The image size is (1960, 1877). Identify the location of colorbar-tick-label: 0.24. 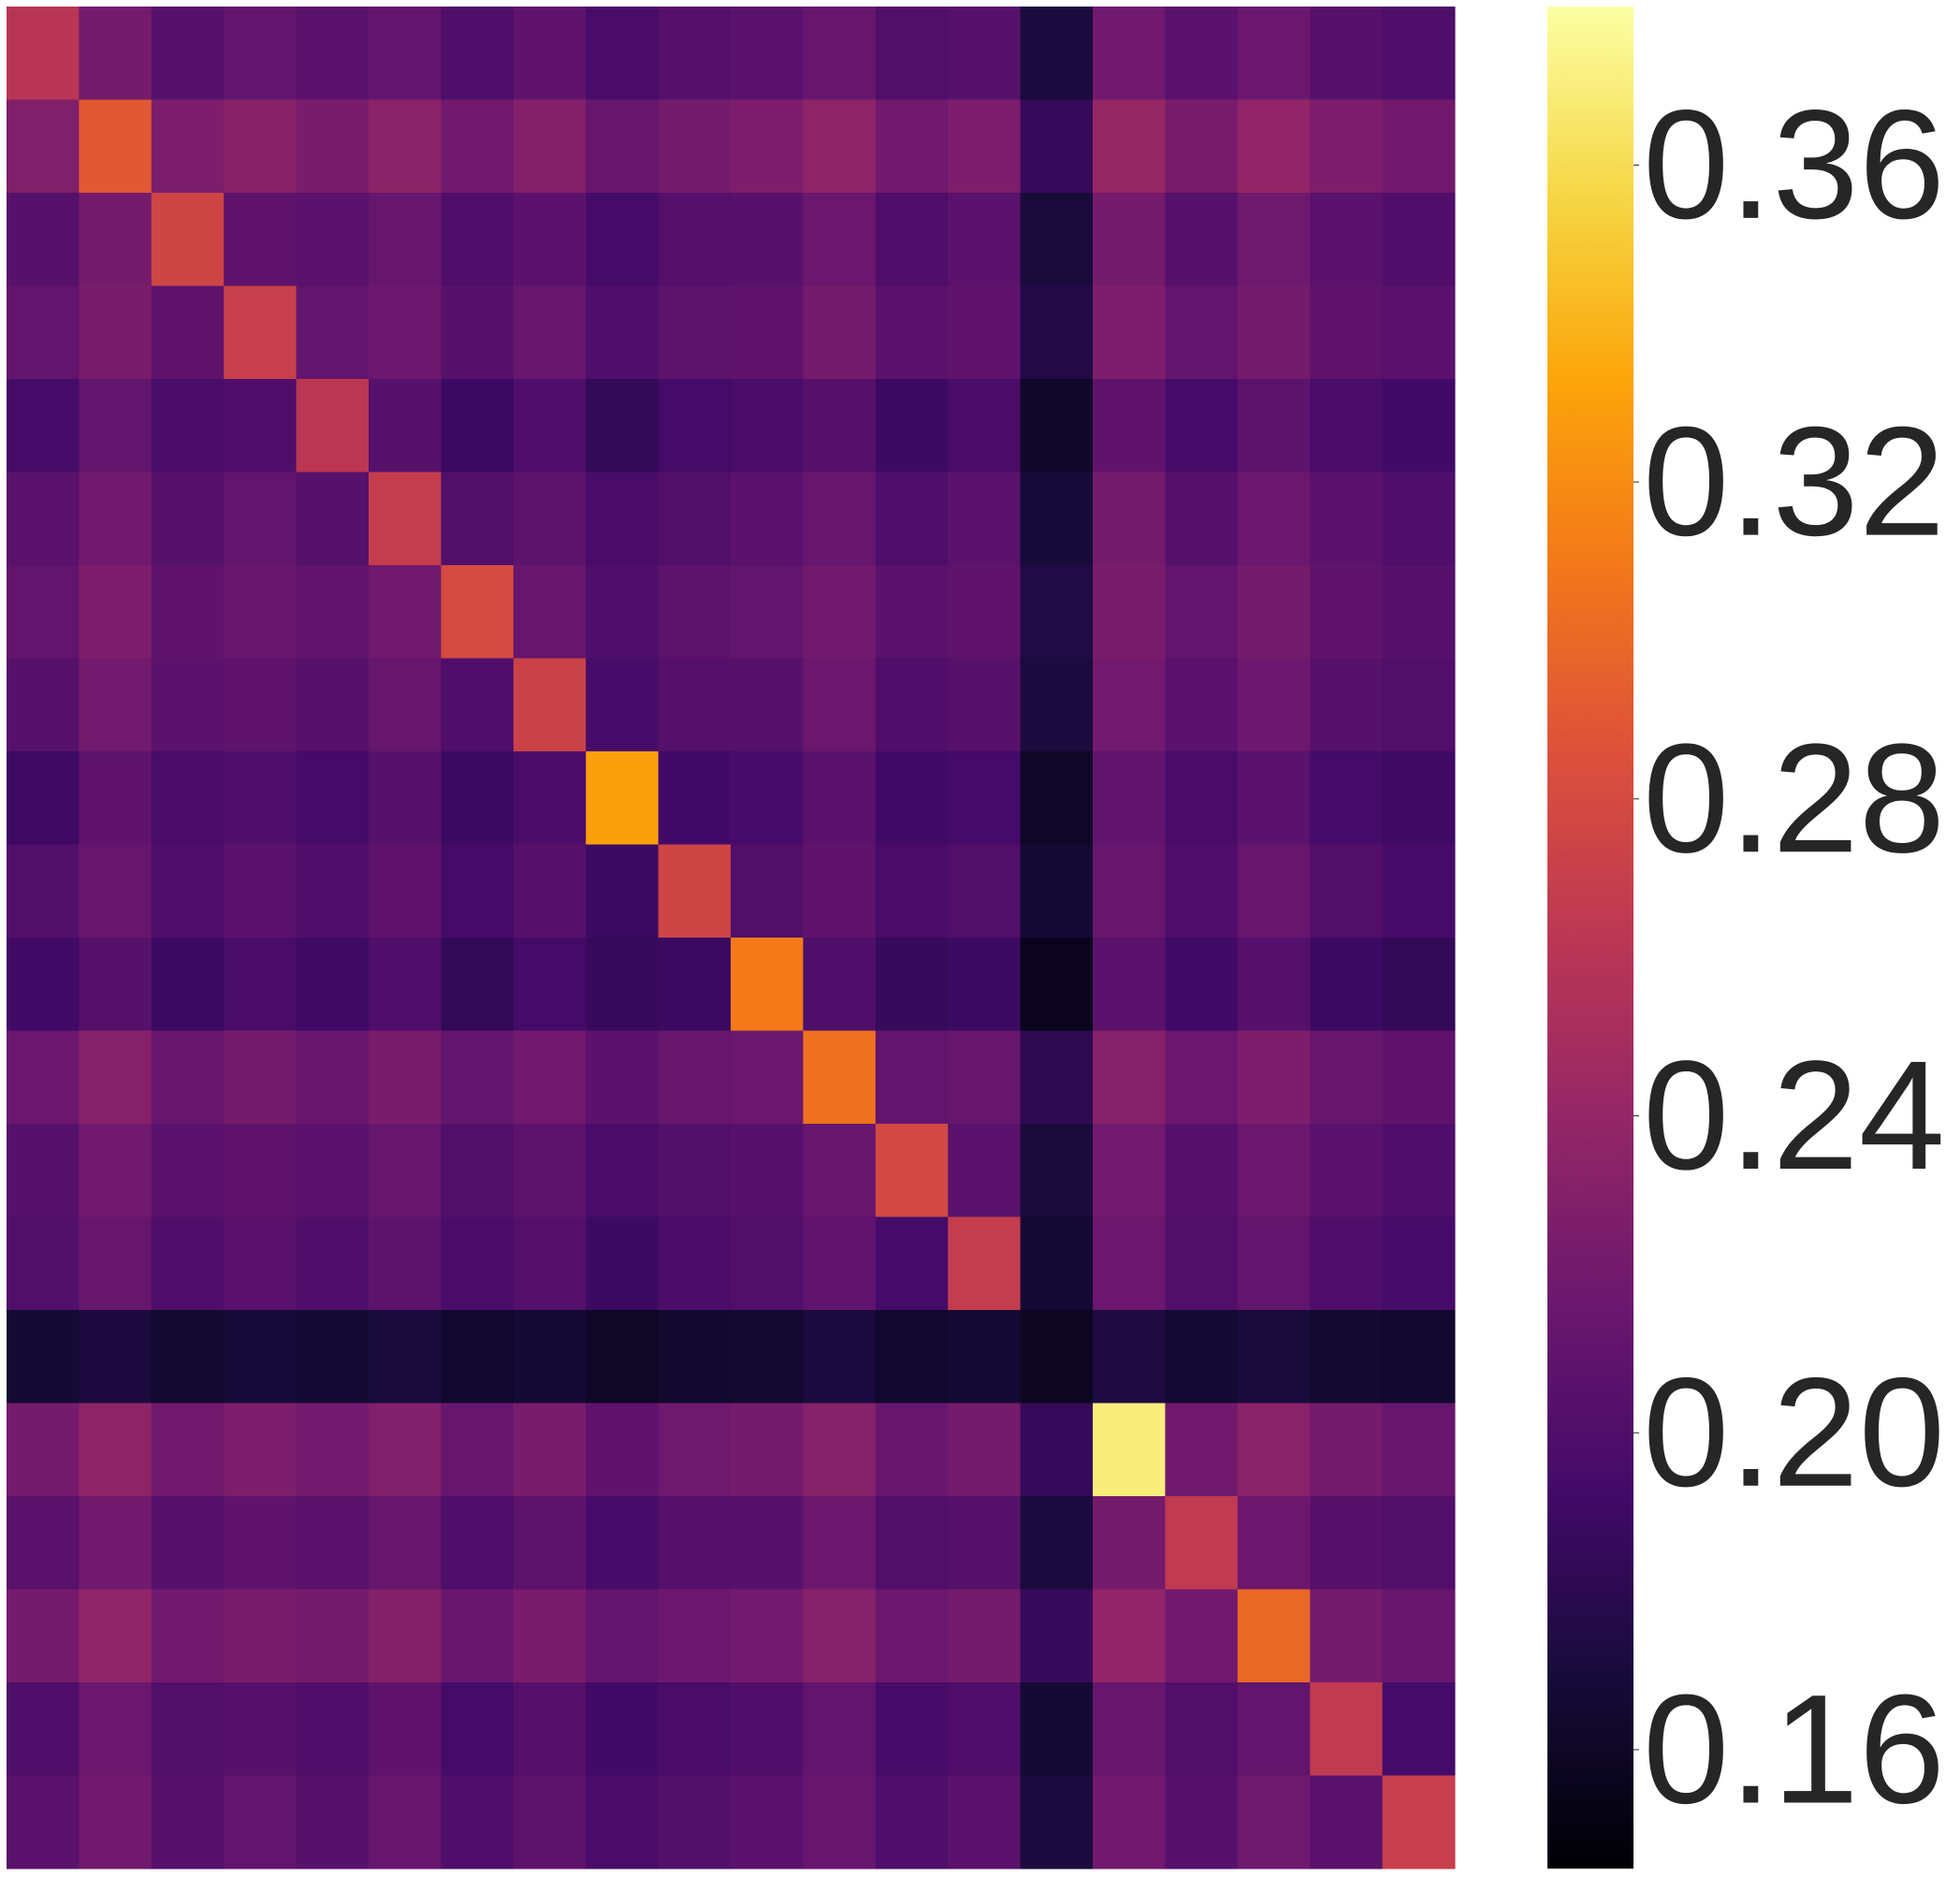
(1794, 1115).